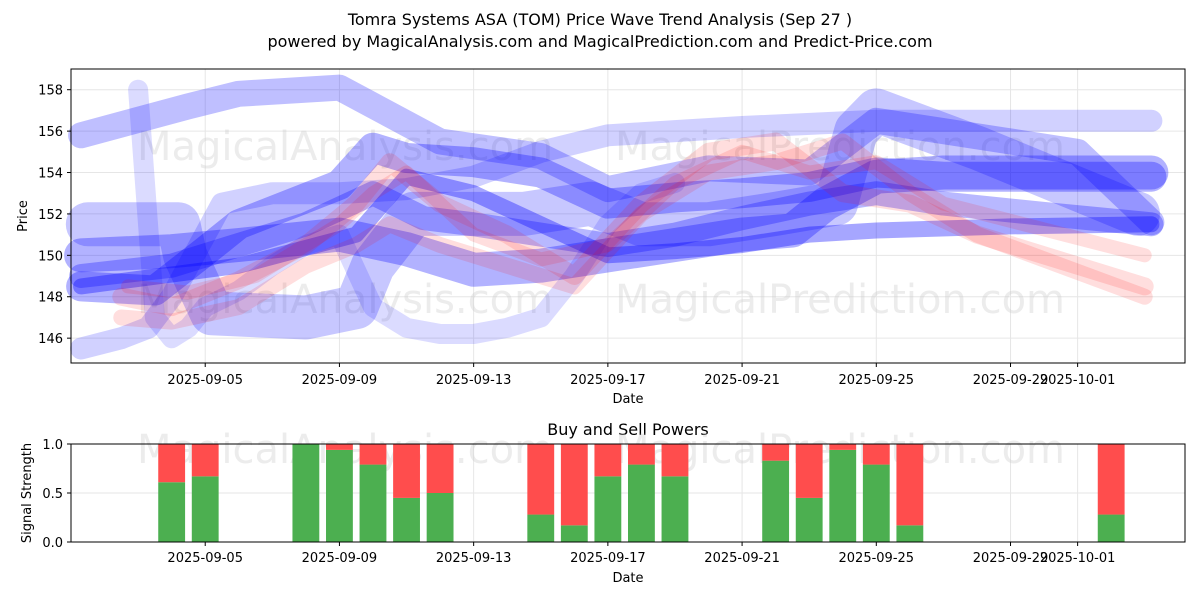 The width and height of the screenshot is (1200, 600). I want to click on signal-x-tick-label-1: 2025-09-09, so click(340, 558).